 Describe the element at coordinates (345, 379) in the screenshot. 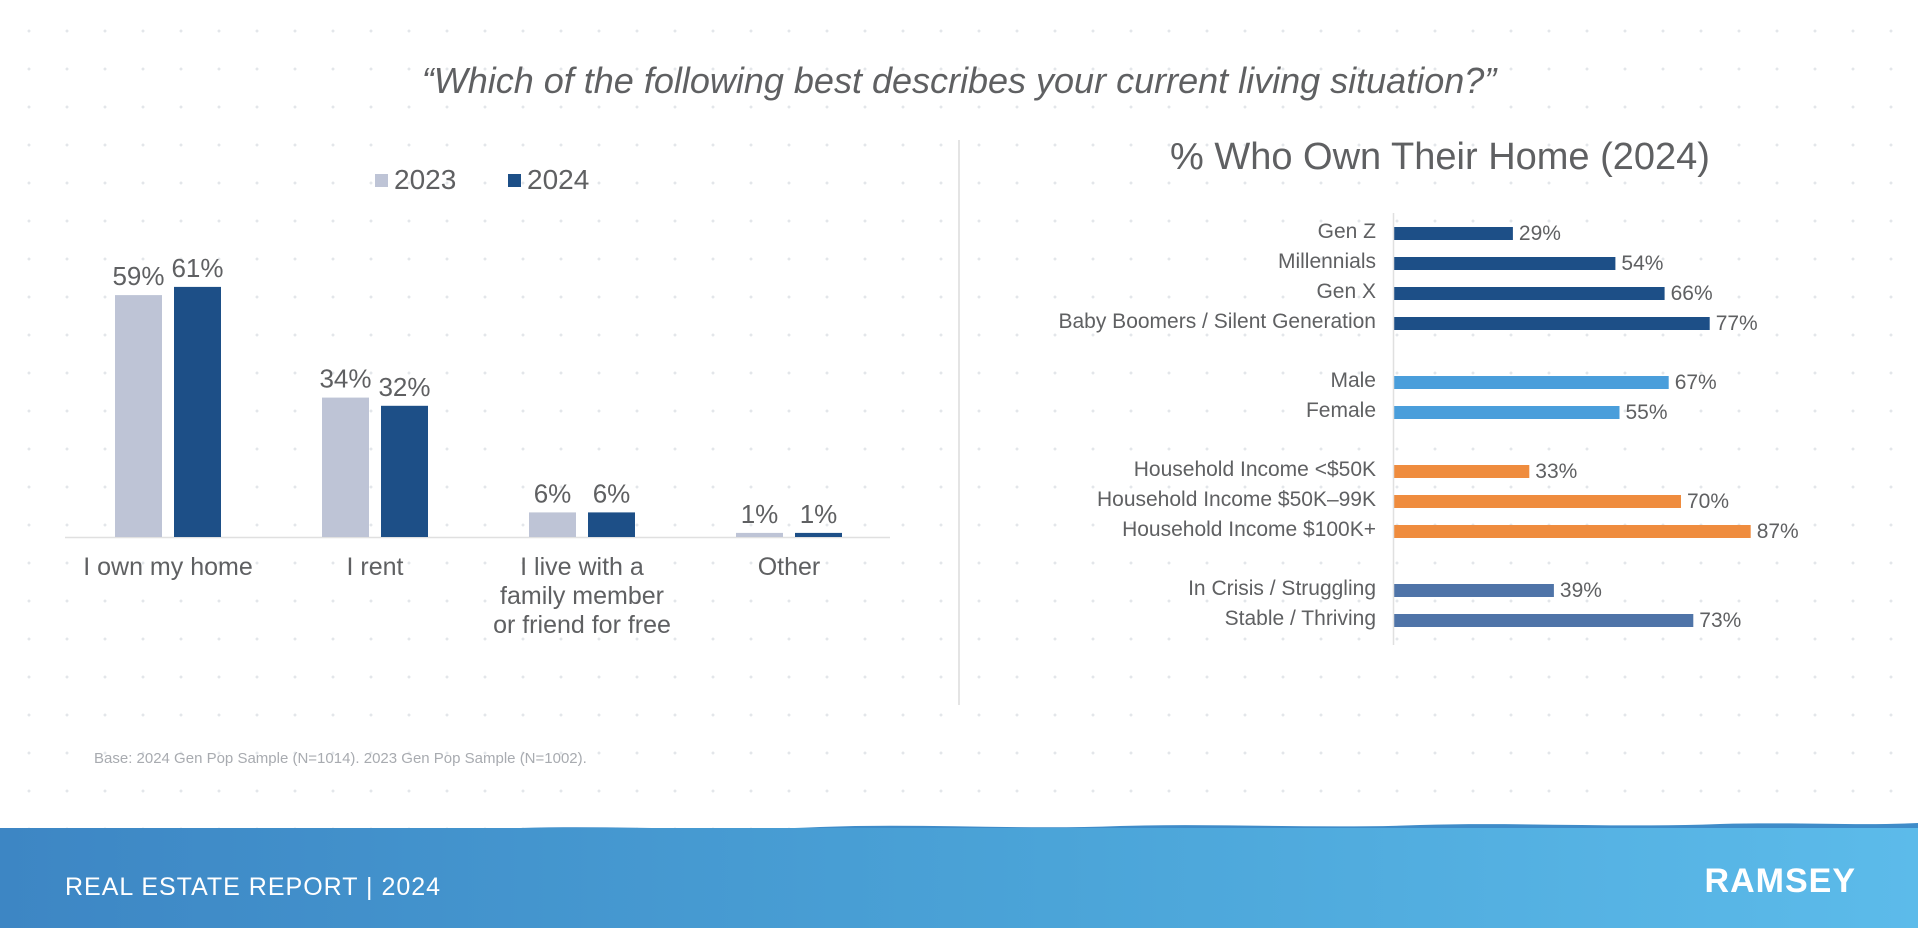

I see `bar-label-2023-2: 34%` at that location.